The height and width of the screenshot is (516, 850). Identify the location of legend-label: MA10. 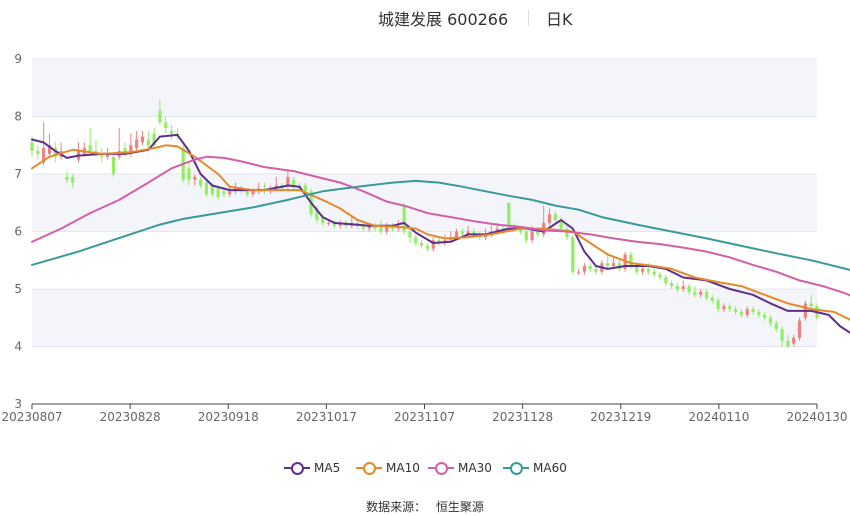
(403, 468).